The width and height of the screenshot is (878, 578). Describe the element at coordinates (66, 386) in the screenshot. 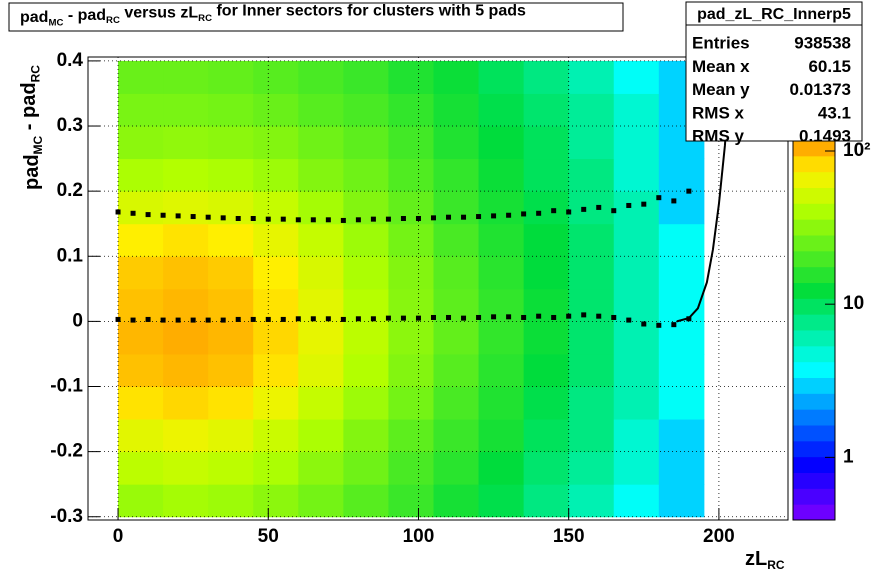

I see `y-tick-label: -0.1` at that location.